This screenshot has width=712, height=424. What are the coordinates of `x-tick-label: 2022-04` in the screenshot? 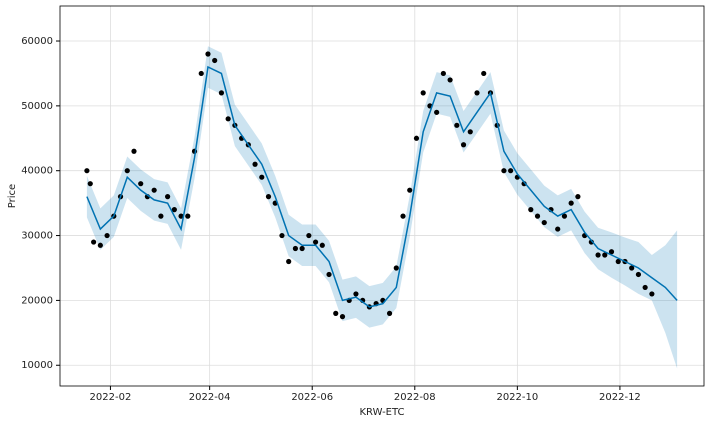 It's located at (210, 397).